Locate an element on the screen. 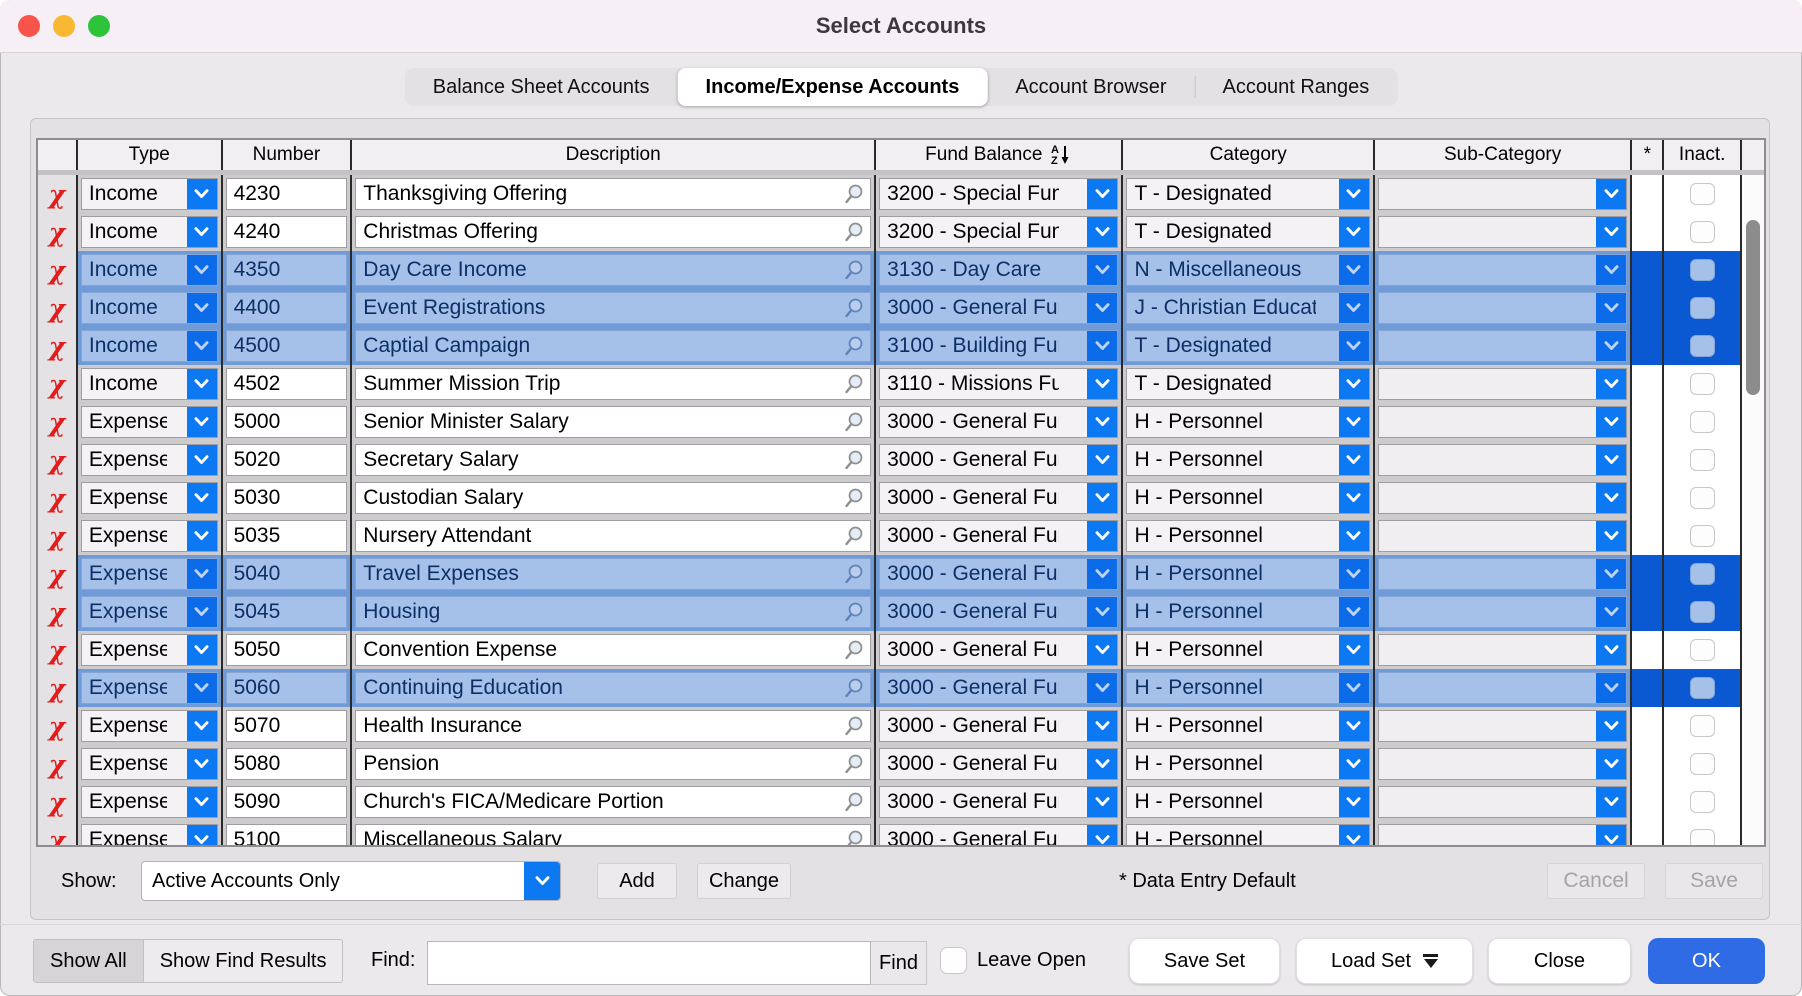  description-field: Miscellaneous Salary is located at coordinates (613, 834).